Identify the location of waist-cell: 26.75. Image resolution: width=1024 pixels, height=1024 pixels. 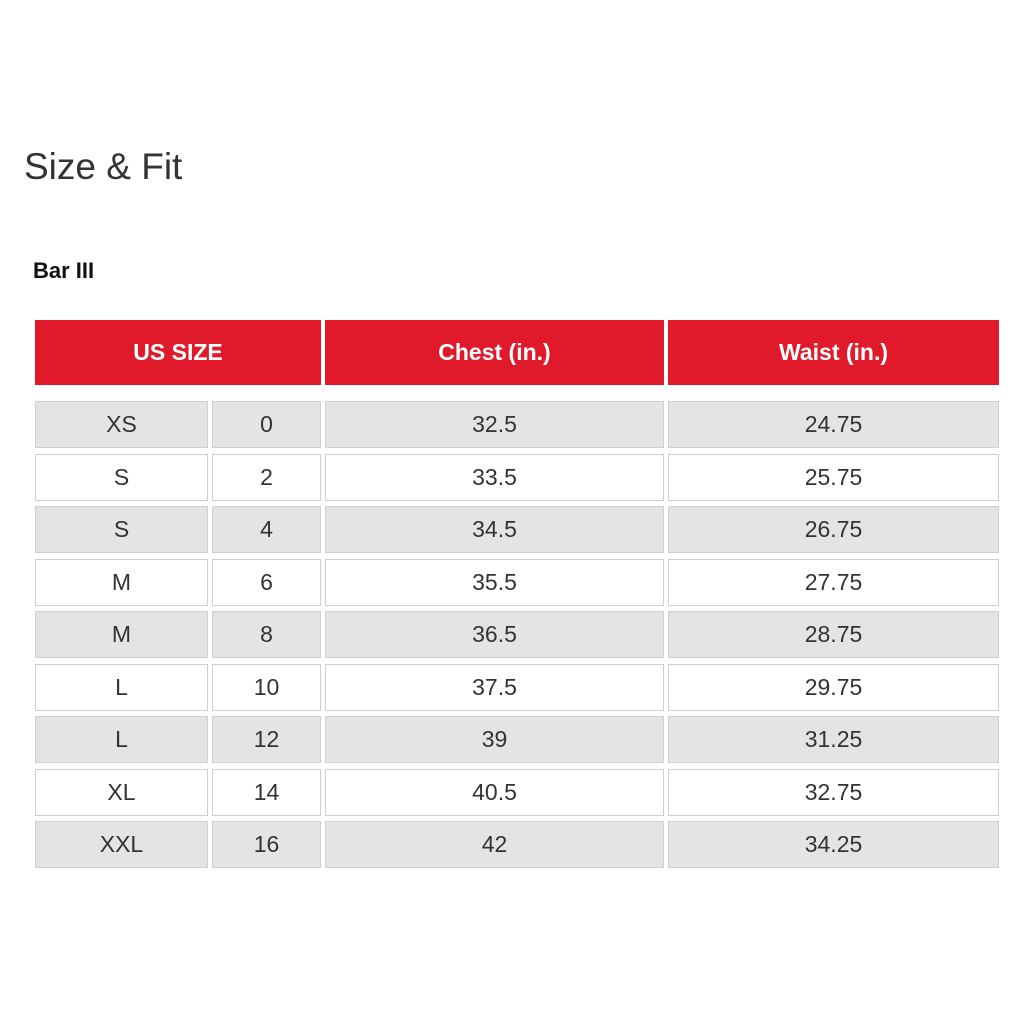
(833, 529).